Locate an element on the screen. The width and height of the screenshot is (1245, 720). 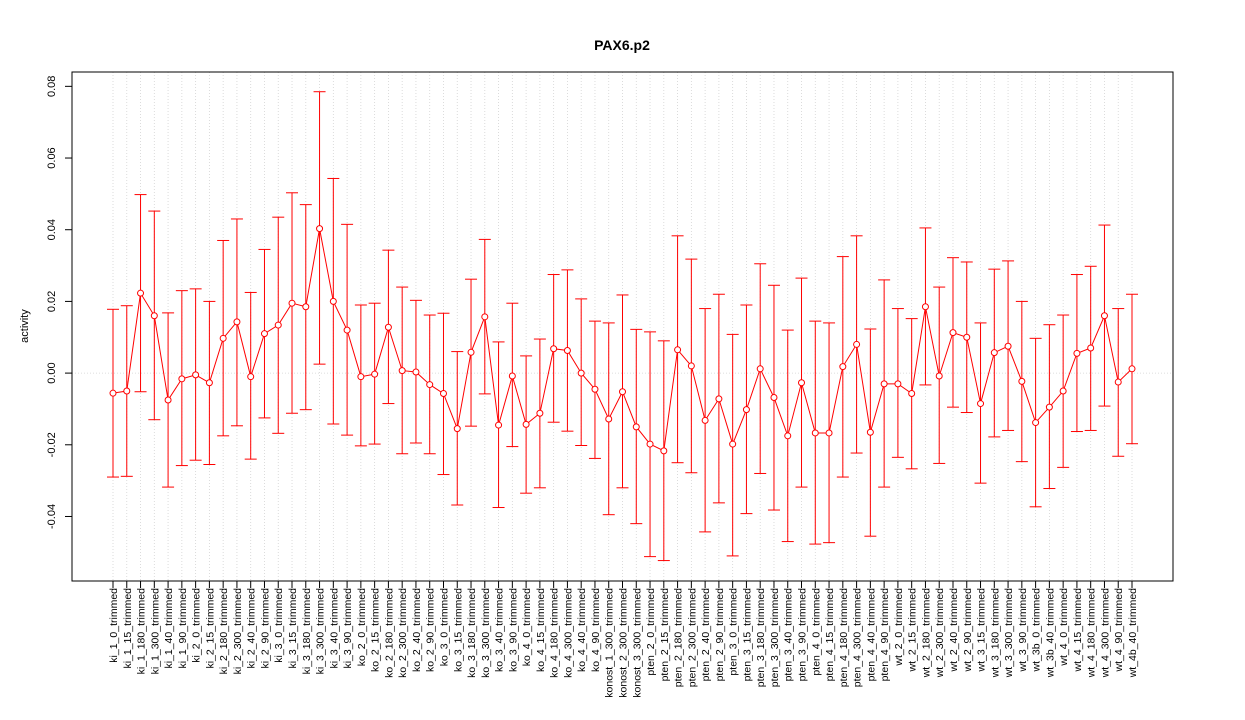
x-tick-label: pten_2_40_trimmed is located at coordinates (706, 635).